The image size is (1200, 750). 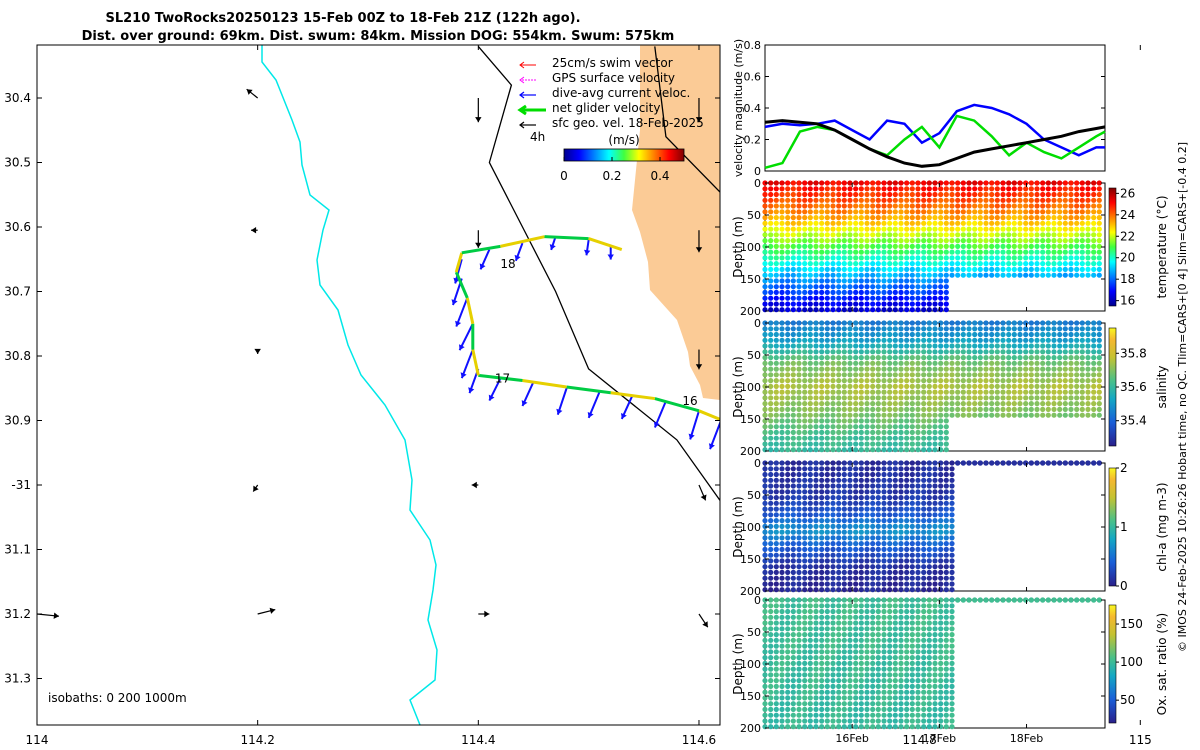 What do you see at coordinates (478, 740) in the screenshot?
I see `map-x-tick-label: 114.4` at bounding box center [478, 740].